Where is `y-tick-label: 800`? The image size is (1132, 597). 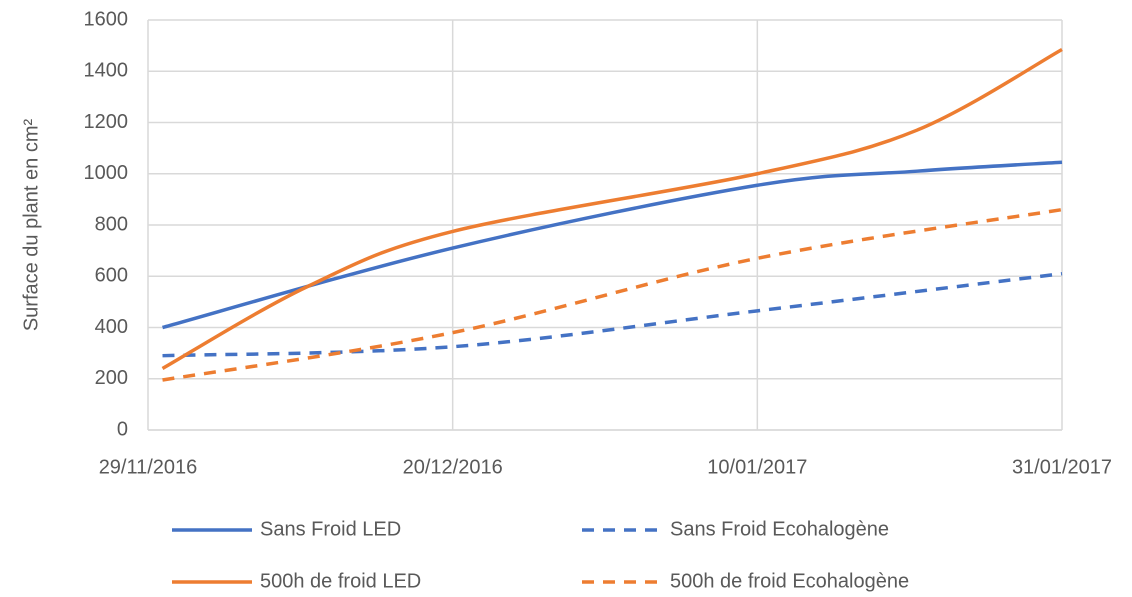
y-tick-label: 800 is located at coordinates (111, 224).